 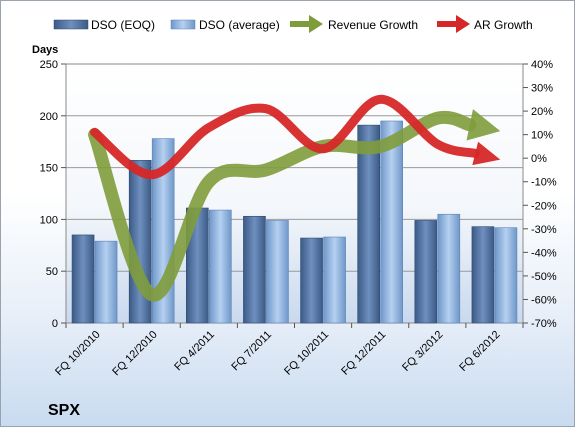 What do you see at coordinates (55, 324) in the screenshot?
I see `left-tick-label: 0` at bounding box center [55, 324].